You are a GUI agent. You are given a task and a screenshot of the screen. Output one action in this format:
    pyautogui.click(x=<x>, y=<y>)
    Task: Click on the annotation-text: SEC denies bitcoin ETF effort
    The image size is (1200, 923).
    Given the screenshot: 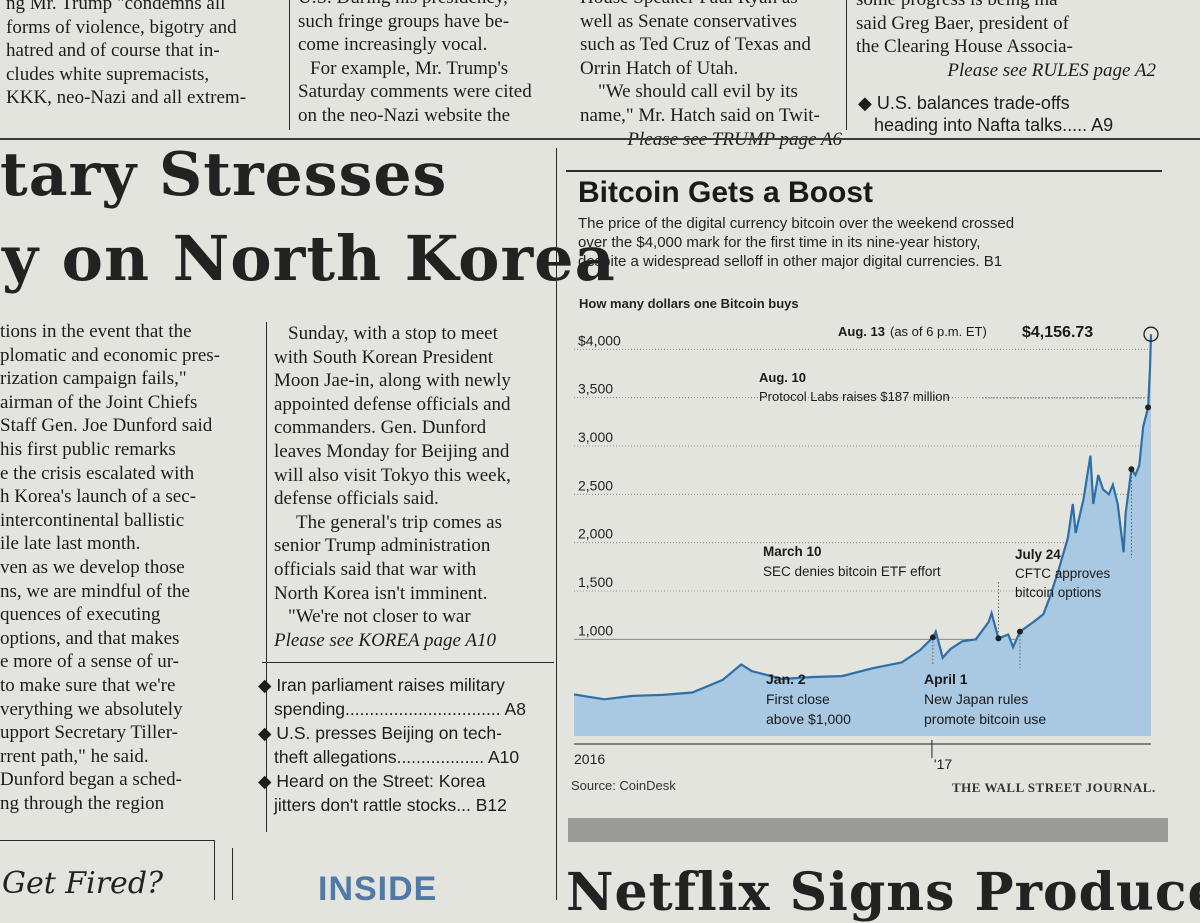 What is the action you would take?
    pyautogui.click(x=852, y=571)
    